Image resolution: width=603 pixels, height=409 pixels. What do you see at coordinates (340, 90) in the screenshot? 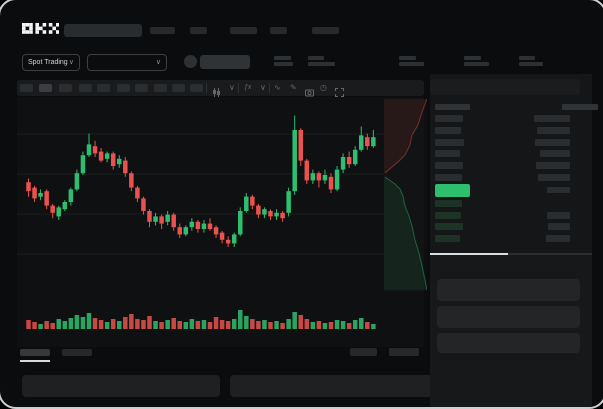
I see `fullscreen-icon` at bounding box center [340, 90].